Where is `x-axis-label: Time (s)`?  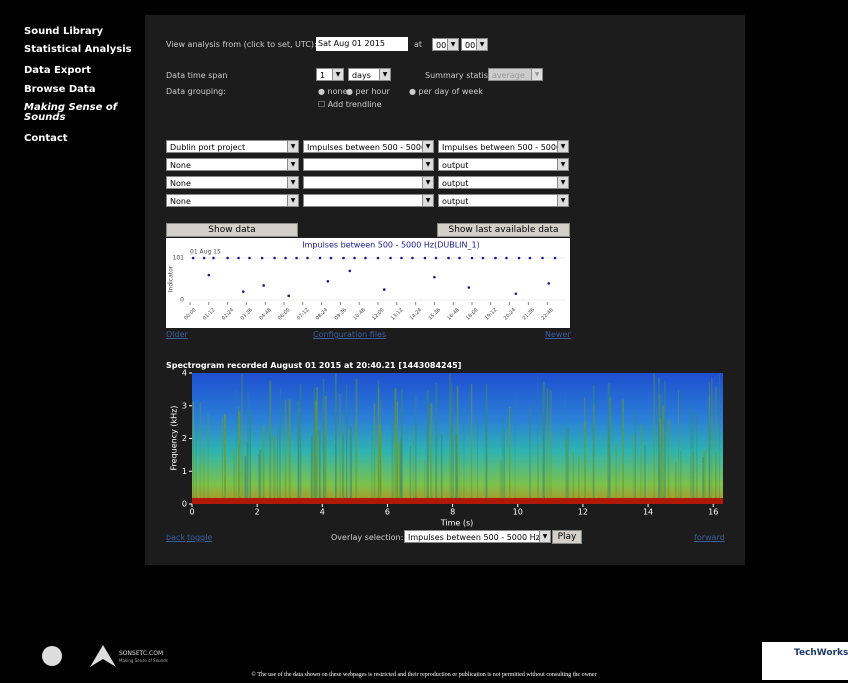
x-axis-label: Time (s) is located at coordinates (457, 523).